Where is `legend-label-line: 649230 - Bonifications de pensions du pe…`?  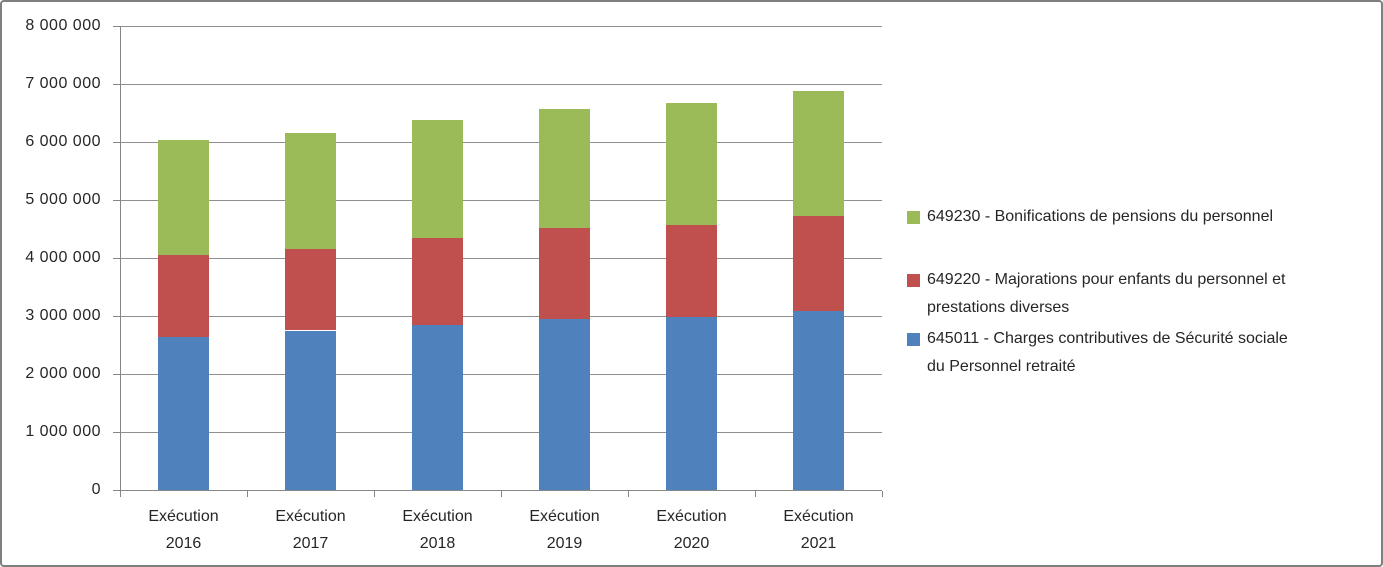 legend-label-line: 649230 - Bonifications de pensions du pe… is located at coordinates (1100, 216).